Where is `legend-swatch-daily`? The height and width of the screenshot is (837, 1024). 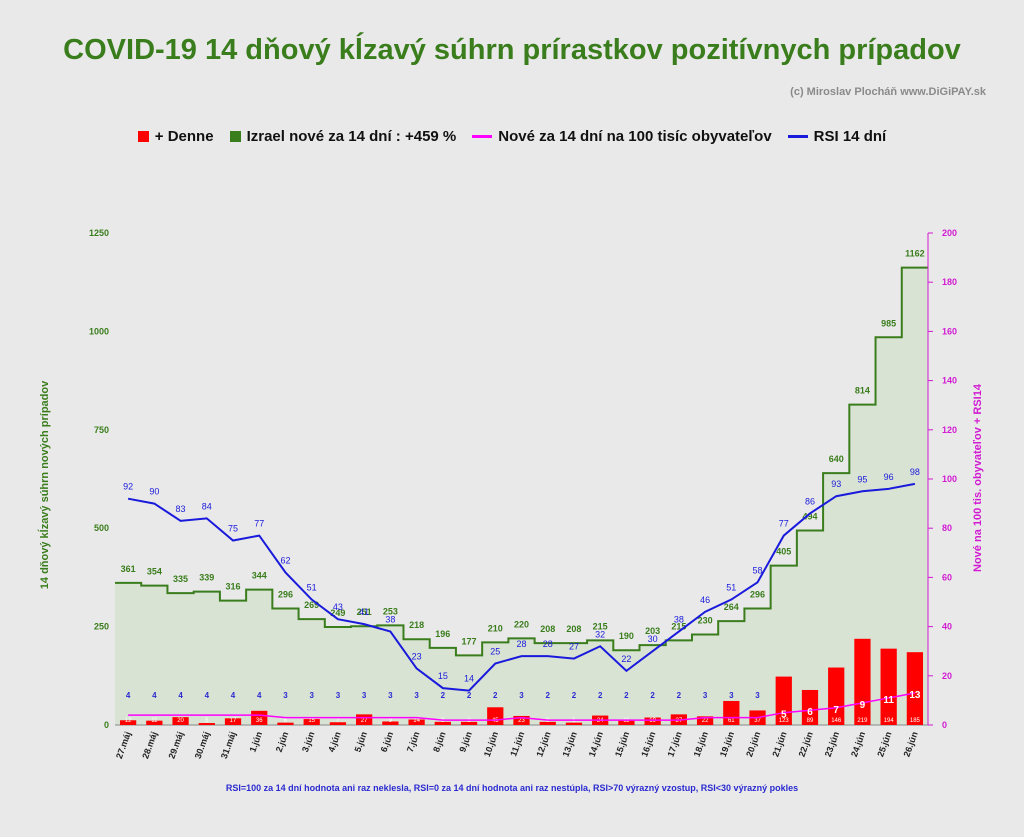 legend-swatch-daily is located at coordinates (143, 136).